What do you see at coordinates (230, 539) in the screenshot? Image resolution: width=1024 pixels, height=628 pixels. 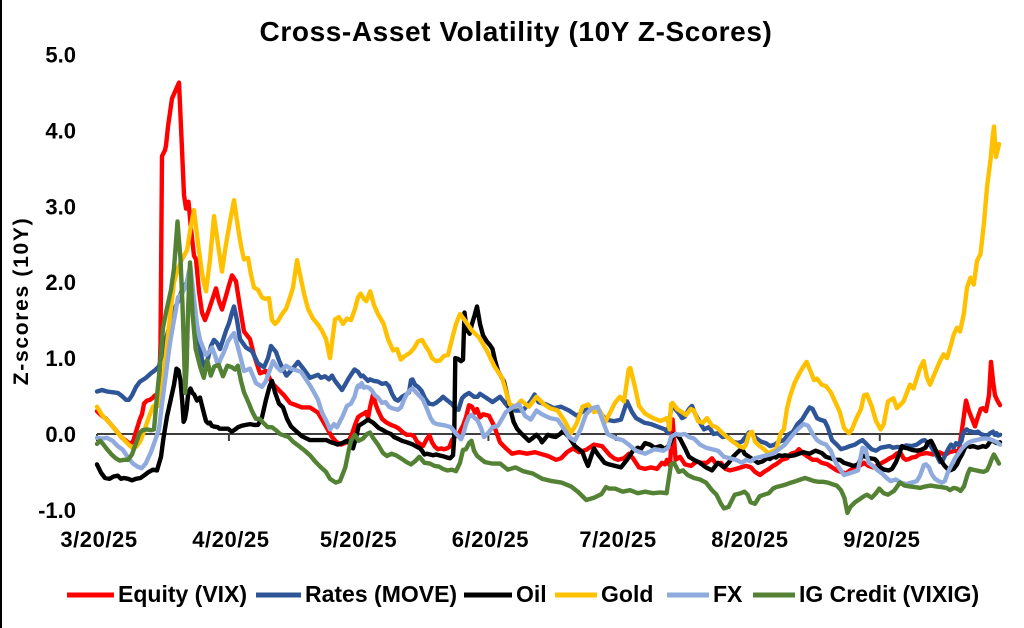 I see `svg-text: 4/20/25` at bounding box center [230, 539].